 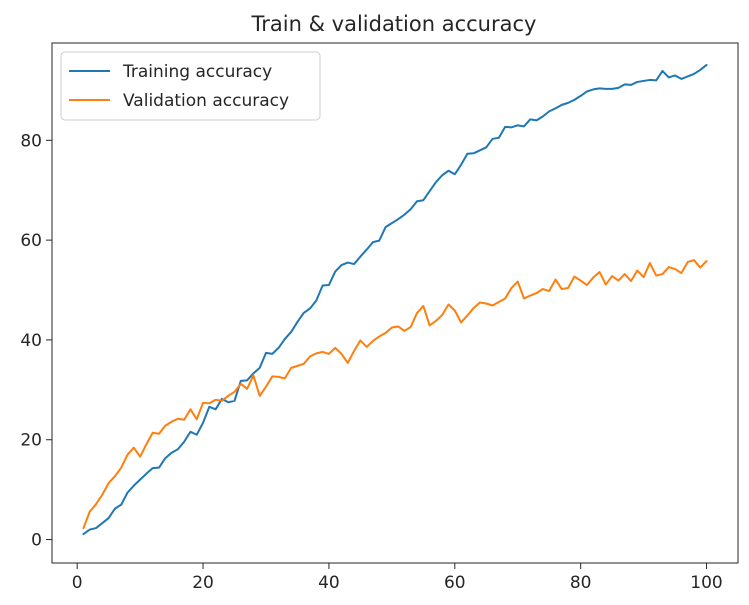 What do you see at coordinates (581, 583) in the screenshot?
I see `x-tick-label: 80` at bounding box center [581, 583].